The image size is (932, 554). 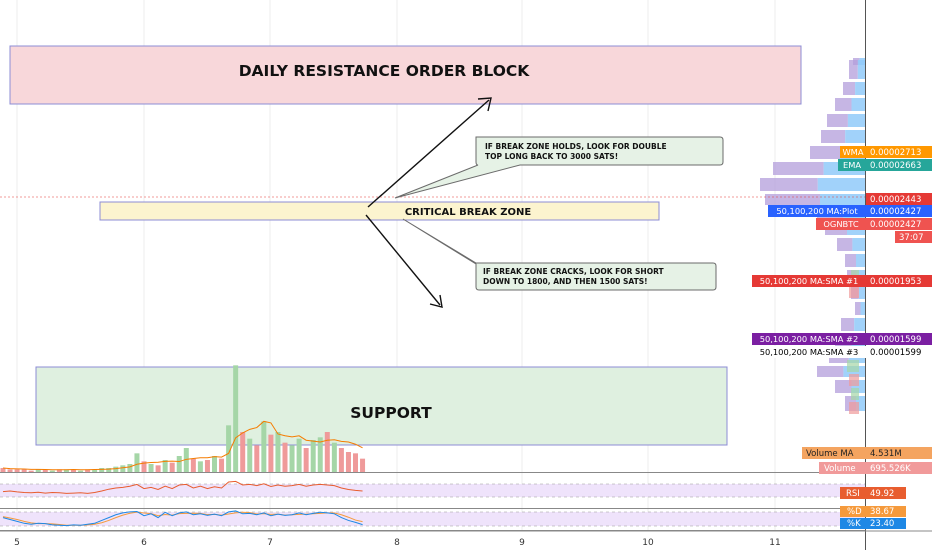 I want to click on callout-hold-line1: IF BREAK ZONE HOLDS, LOOK FOR DOUBLE, so click(x=576, y=146).